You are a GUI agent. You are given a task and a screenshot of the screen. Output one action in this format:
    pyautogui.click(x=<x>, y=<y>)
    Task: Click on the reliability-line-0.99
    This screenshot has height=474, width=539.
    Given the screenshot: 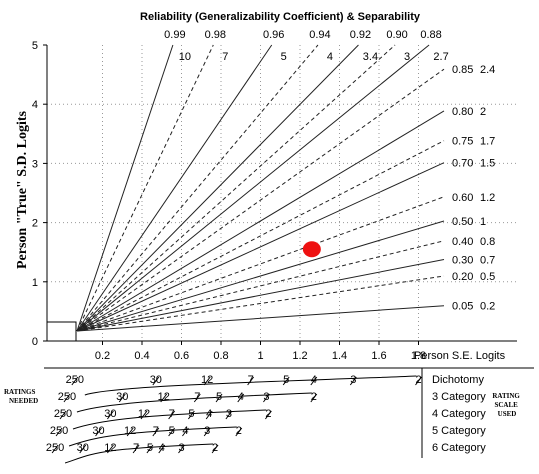 What is the action you would take?
    pyautogui.click(x=125, y=188)
    